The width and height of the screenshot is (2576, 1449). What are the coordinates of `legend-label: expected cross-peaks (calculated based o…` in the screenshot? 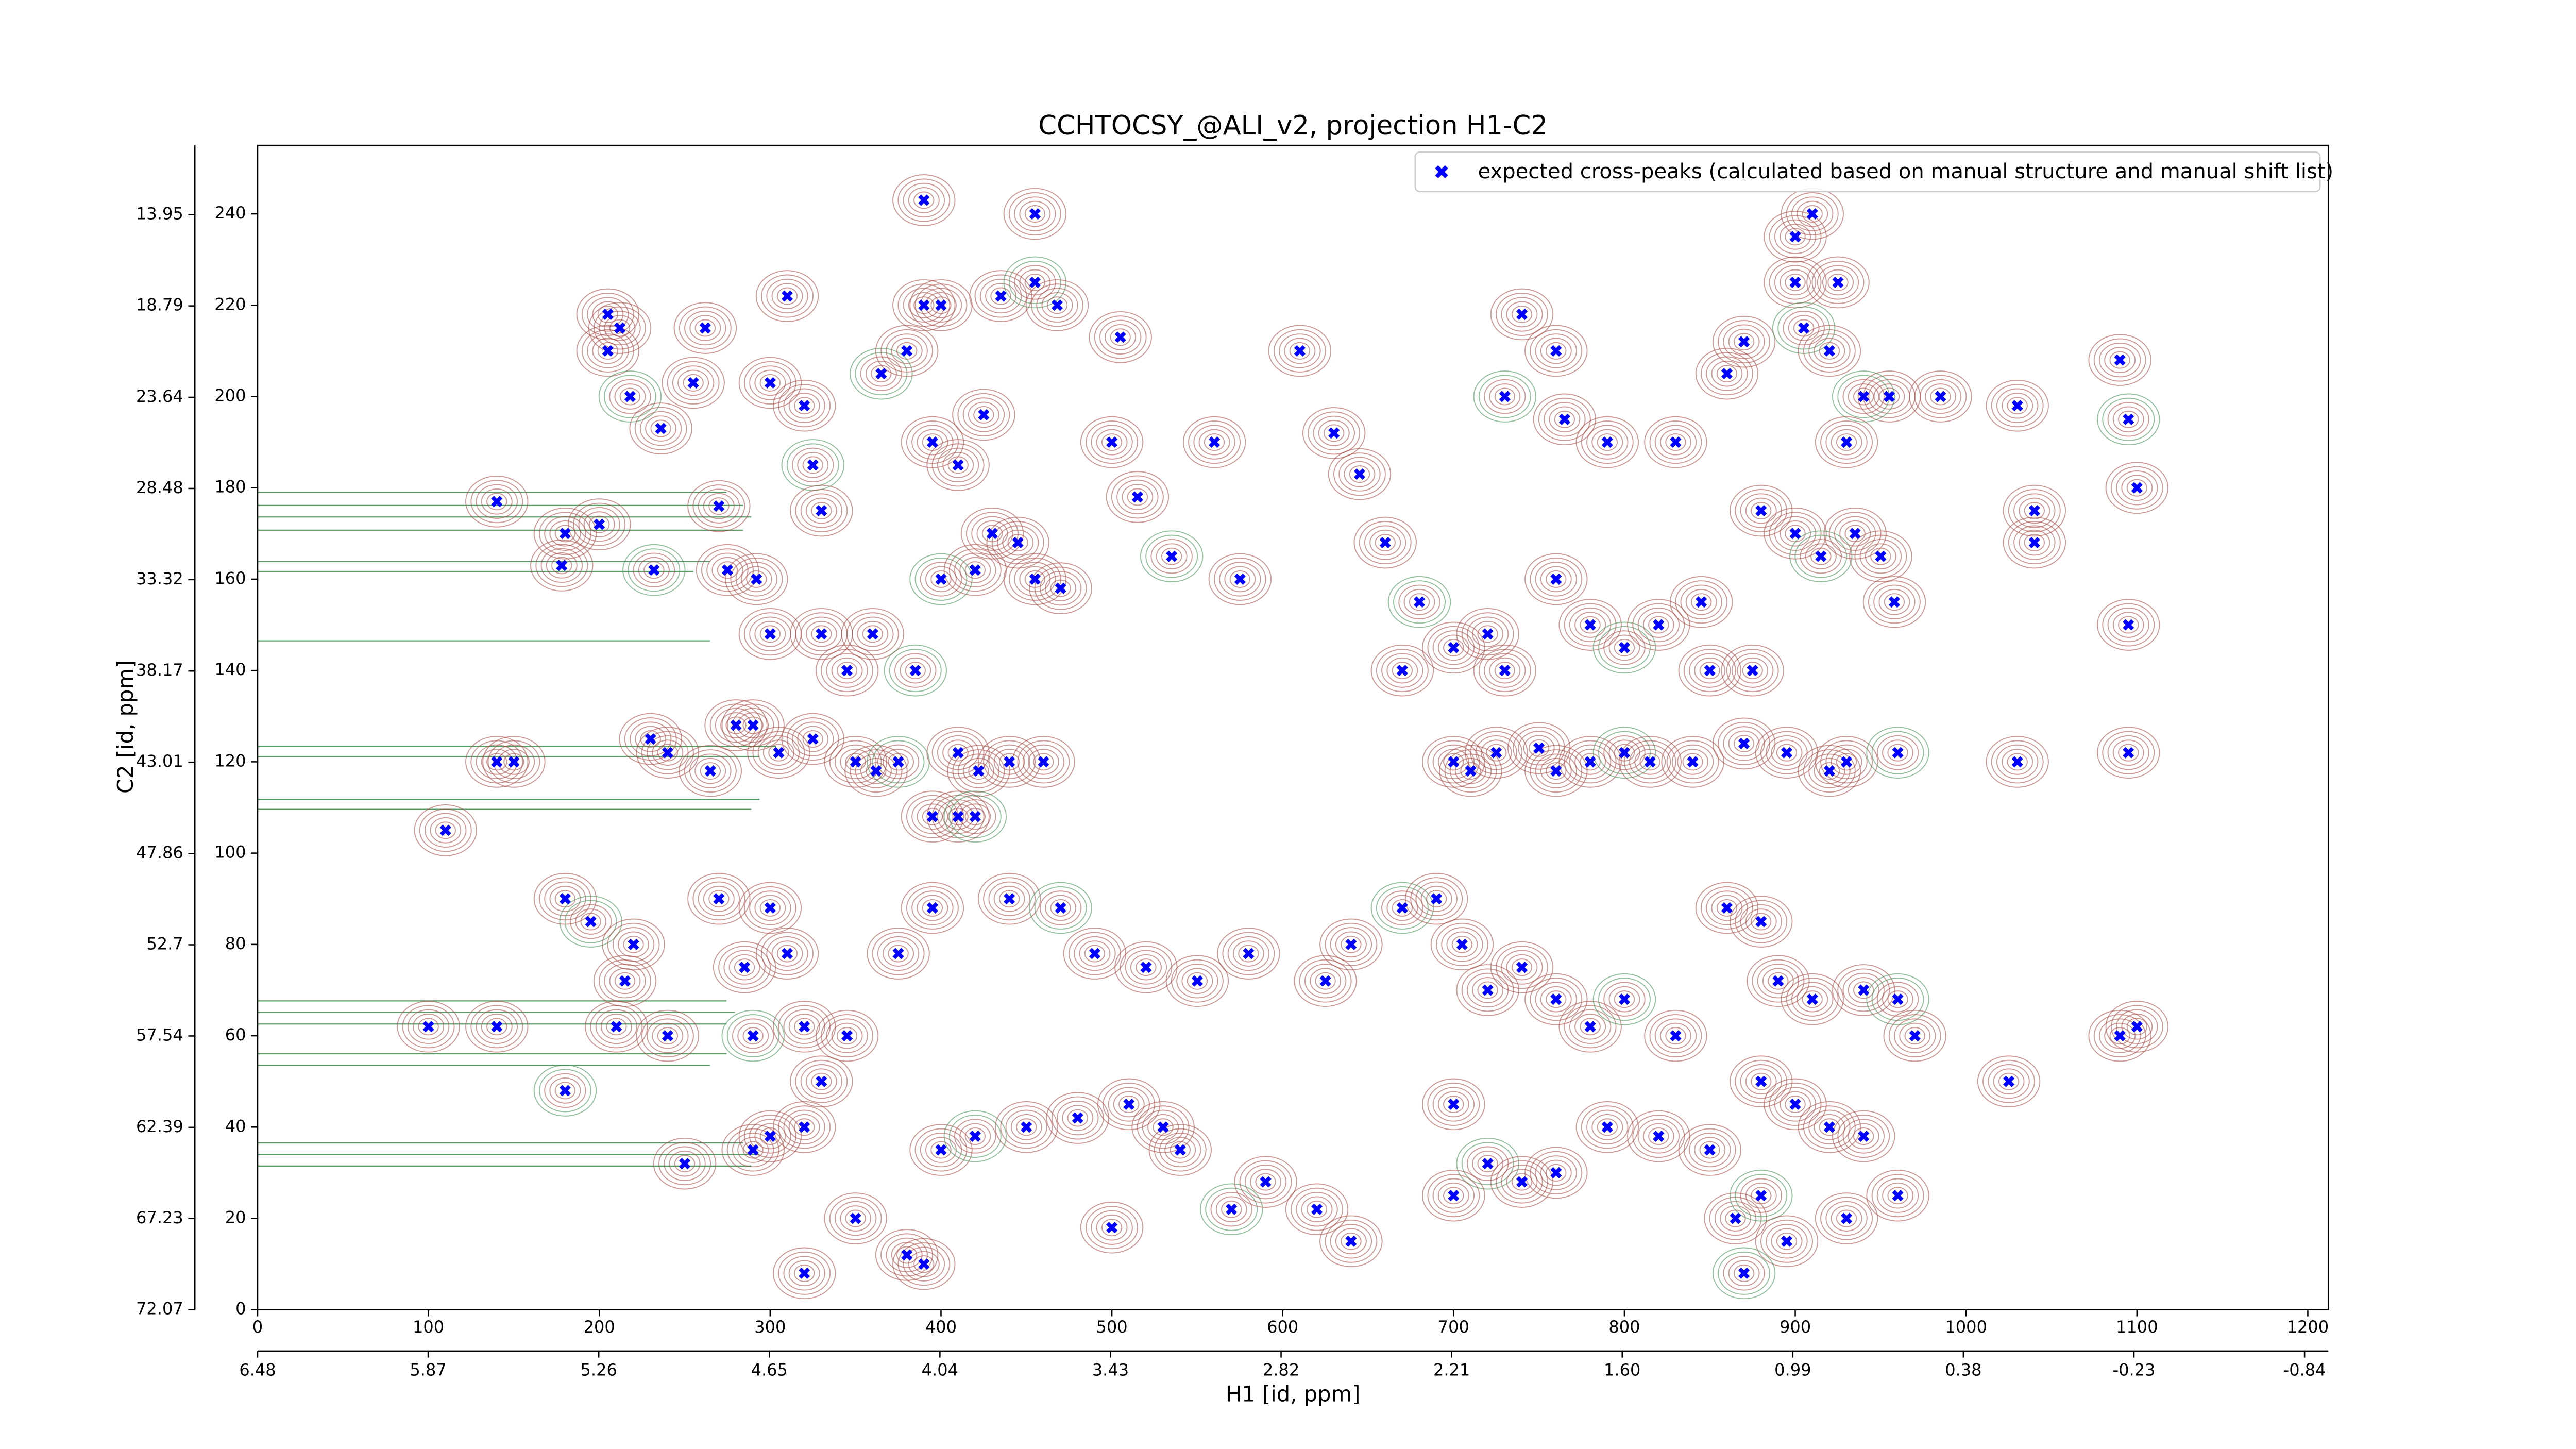 It's located at (1906, 171).